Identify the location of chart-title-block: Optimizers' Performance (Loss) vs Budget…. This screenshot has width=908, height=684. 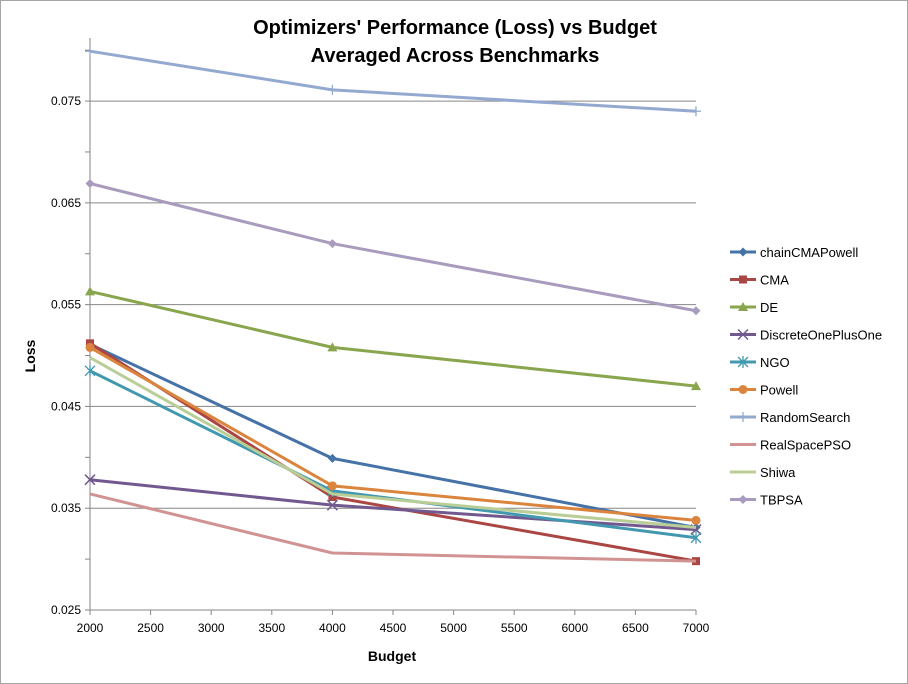
(455, 42).